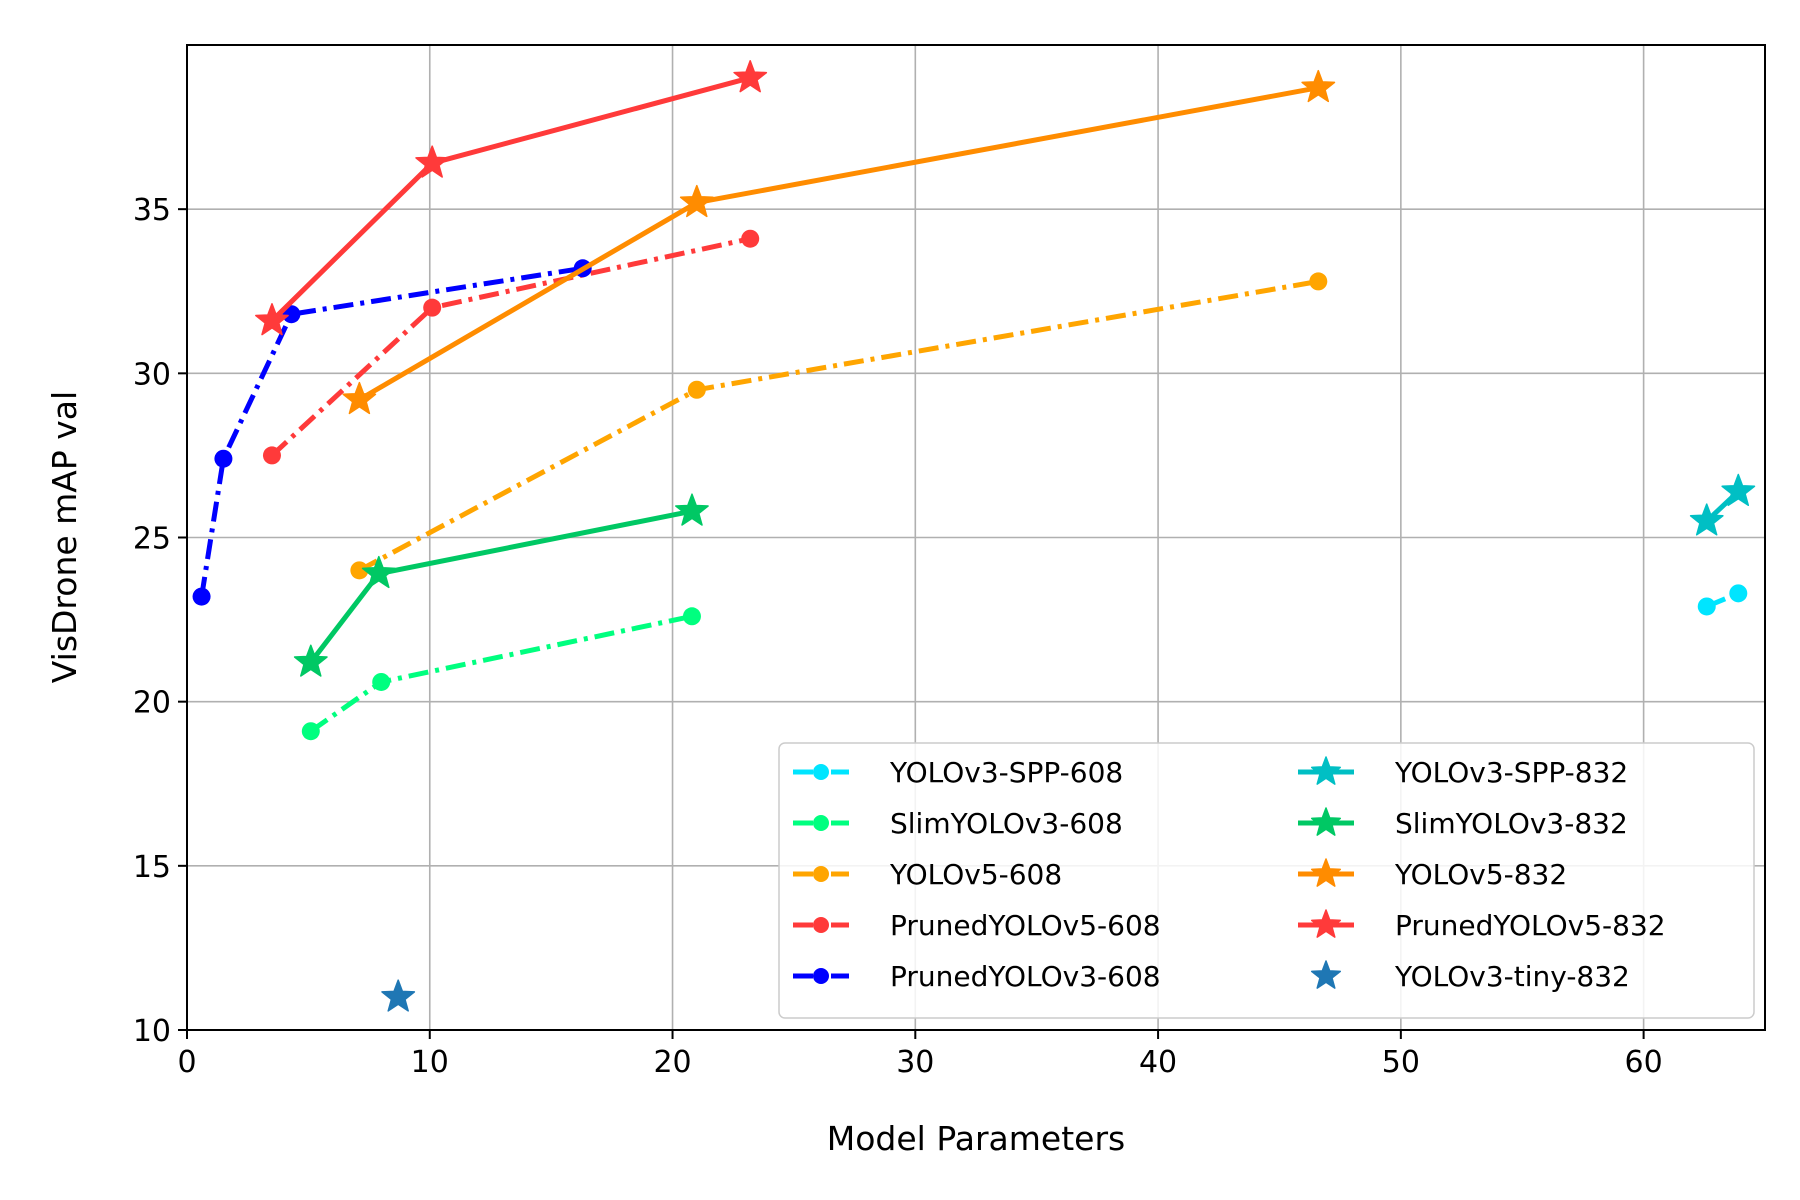  I want to click on x-tick-label: 0, so click(186, 1062).